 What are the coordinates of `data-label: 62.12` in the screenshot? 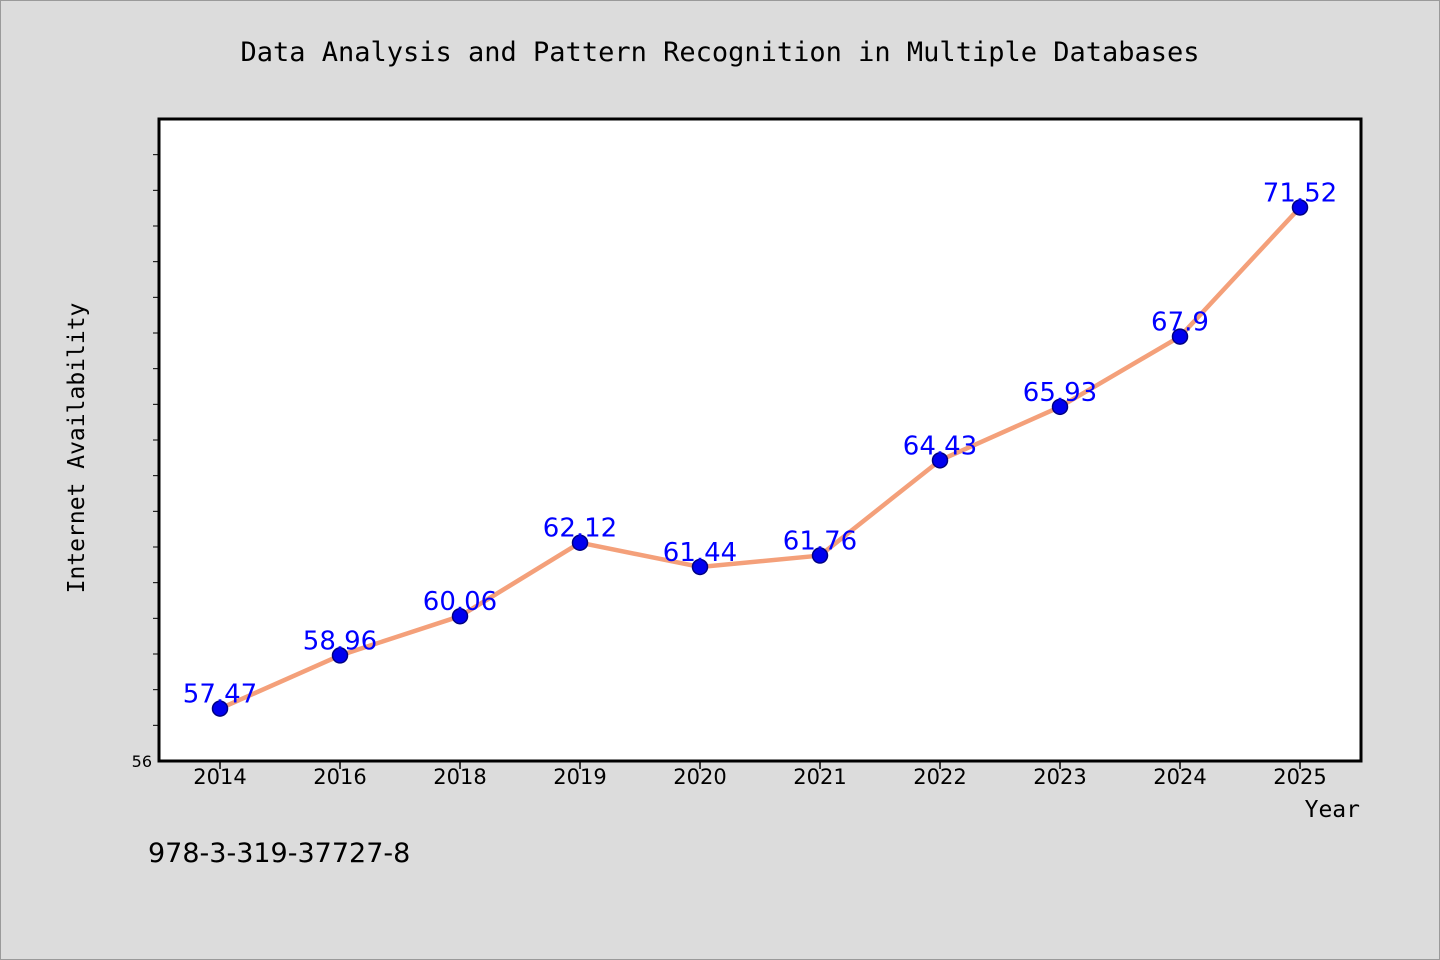 It's located at (580, 529).